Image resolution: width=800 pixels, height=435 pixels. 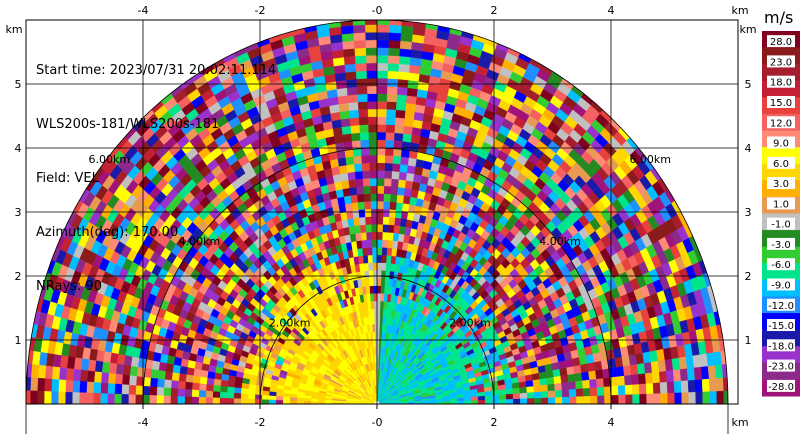 I want to click on y-tick-label-left: 1, so click(x=18, y=340).